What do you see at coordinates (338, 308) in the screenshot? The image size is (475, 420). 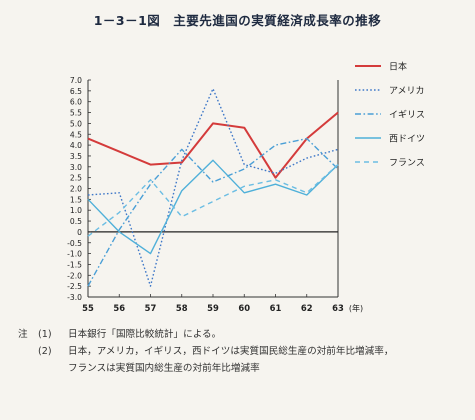 I see `x-tick-label: 63` at bounding box center [338, 308].